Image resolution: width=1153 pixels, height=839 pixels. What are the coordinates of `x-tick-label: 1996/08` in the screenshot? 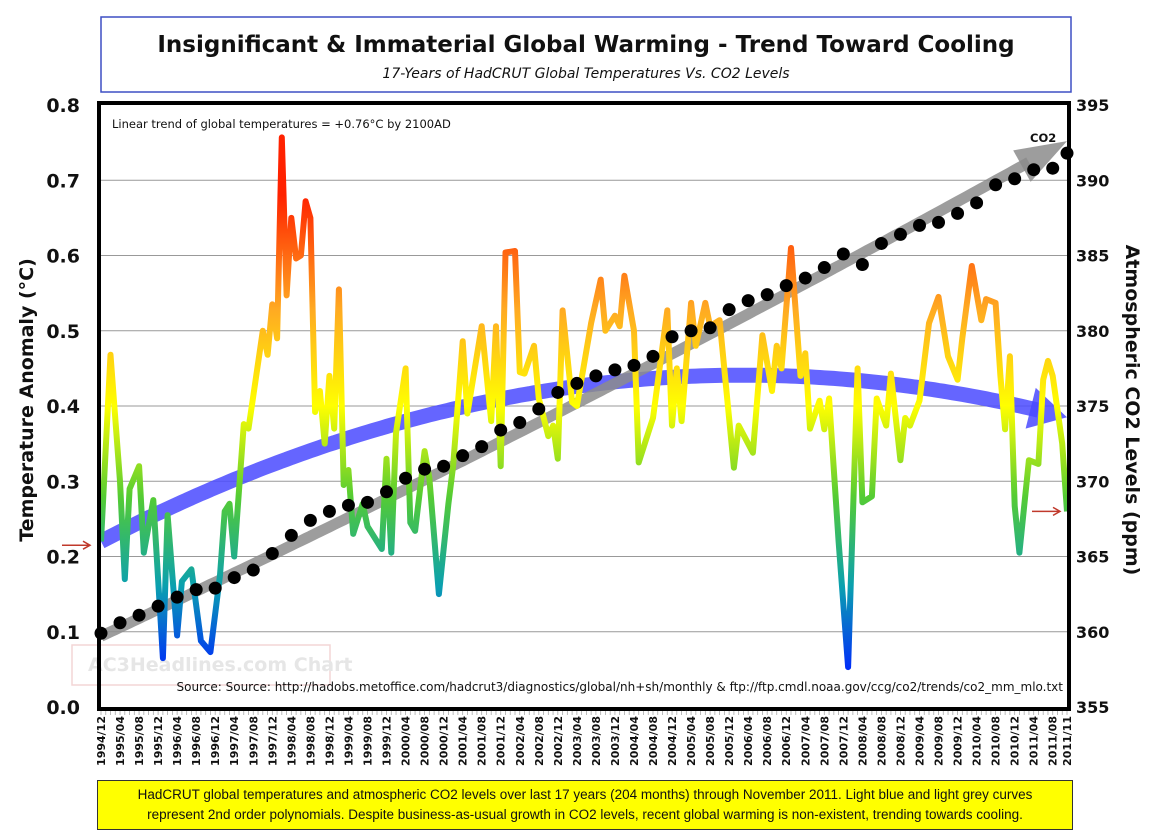 It's located at (196, 741).